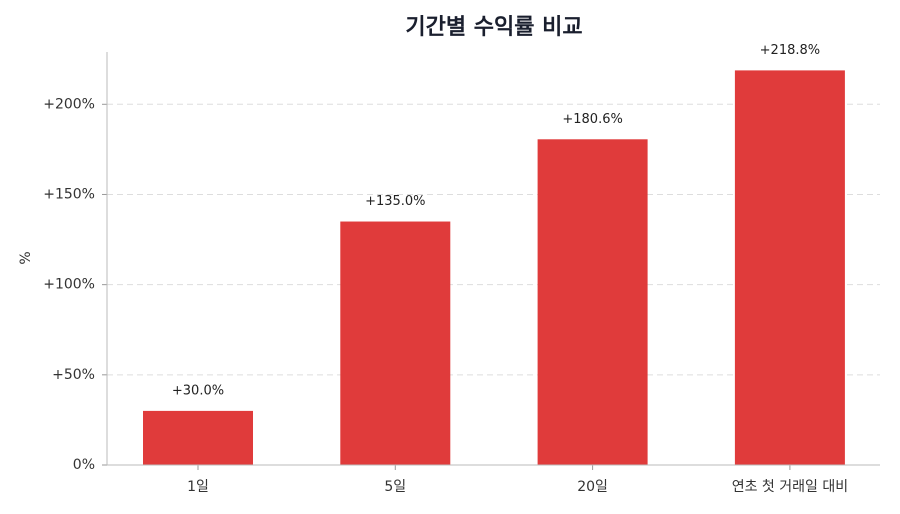 This screenshot has height=514, width=900. What do you see at coordinates (395, 201) in the screenshot?
I see `value-label: +135.0%` at bounding box center [395, 201].